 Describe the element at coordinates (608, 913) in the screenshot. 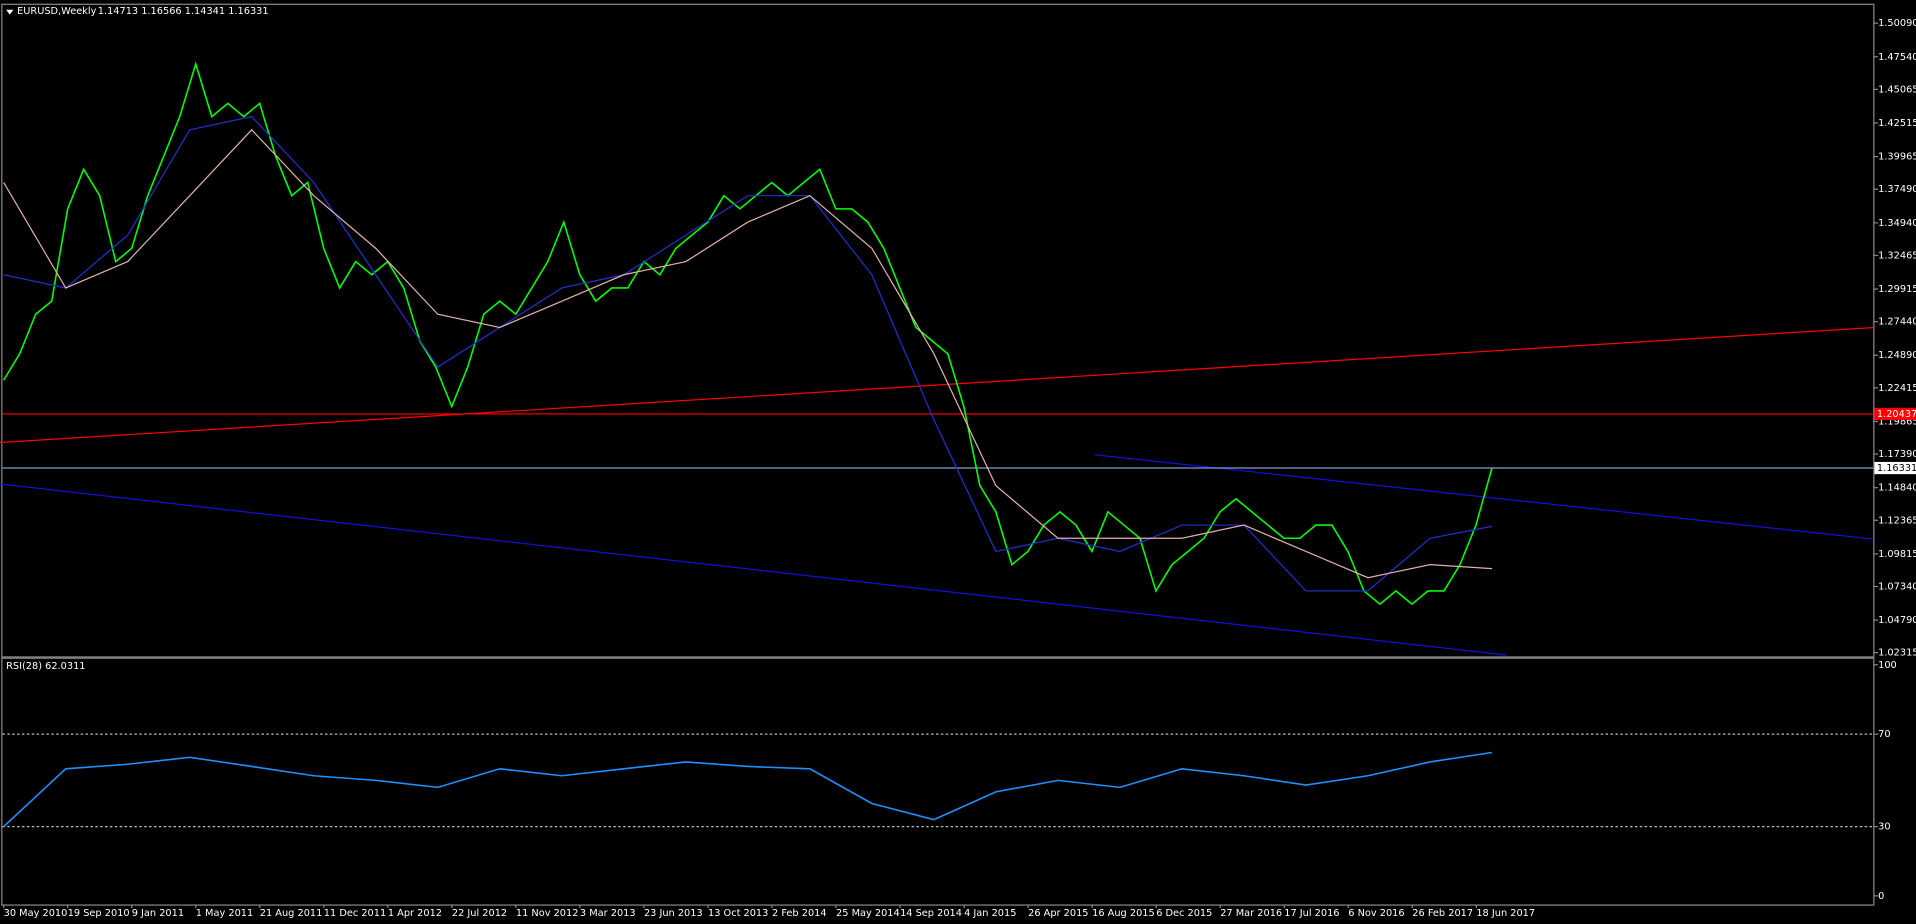

I see `x-tick-label: 3 Mar 2013` at that location.